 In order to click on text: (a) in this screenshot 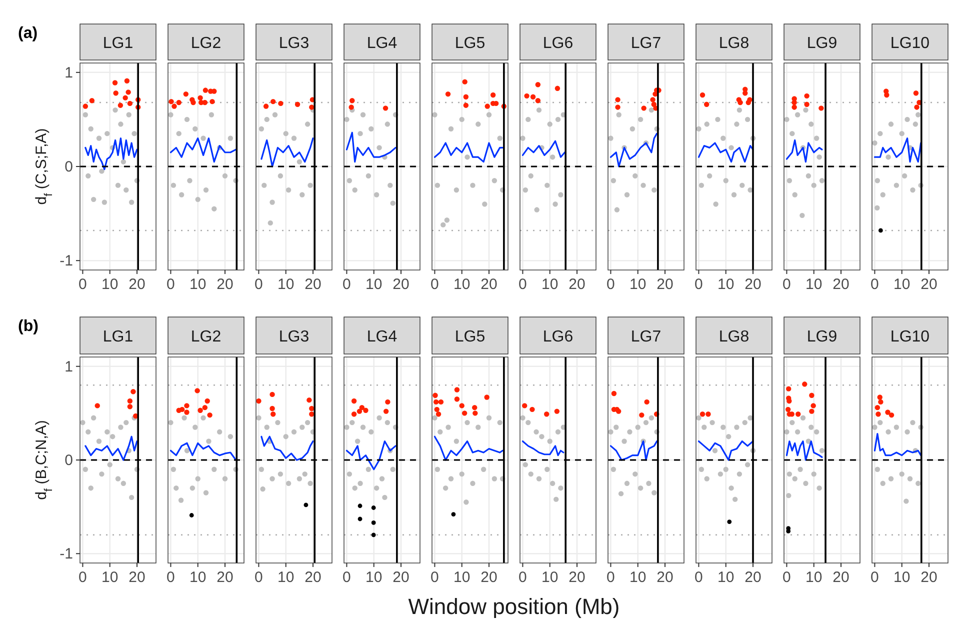, I will do `click(28, 33)`.